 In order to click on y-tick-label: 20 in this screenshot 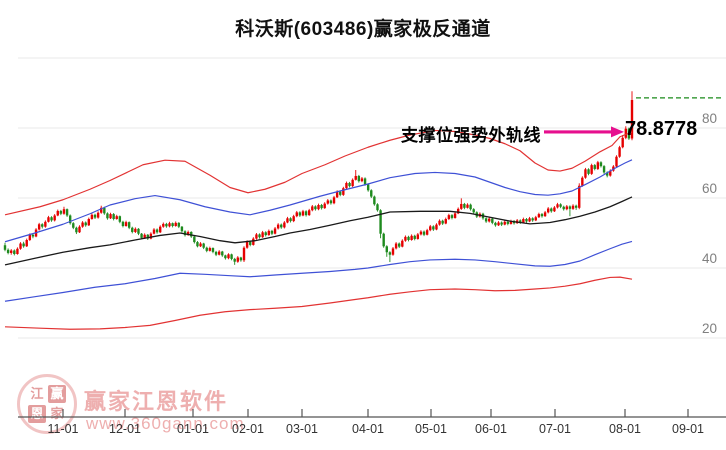, I will do `click(709, 328)`.